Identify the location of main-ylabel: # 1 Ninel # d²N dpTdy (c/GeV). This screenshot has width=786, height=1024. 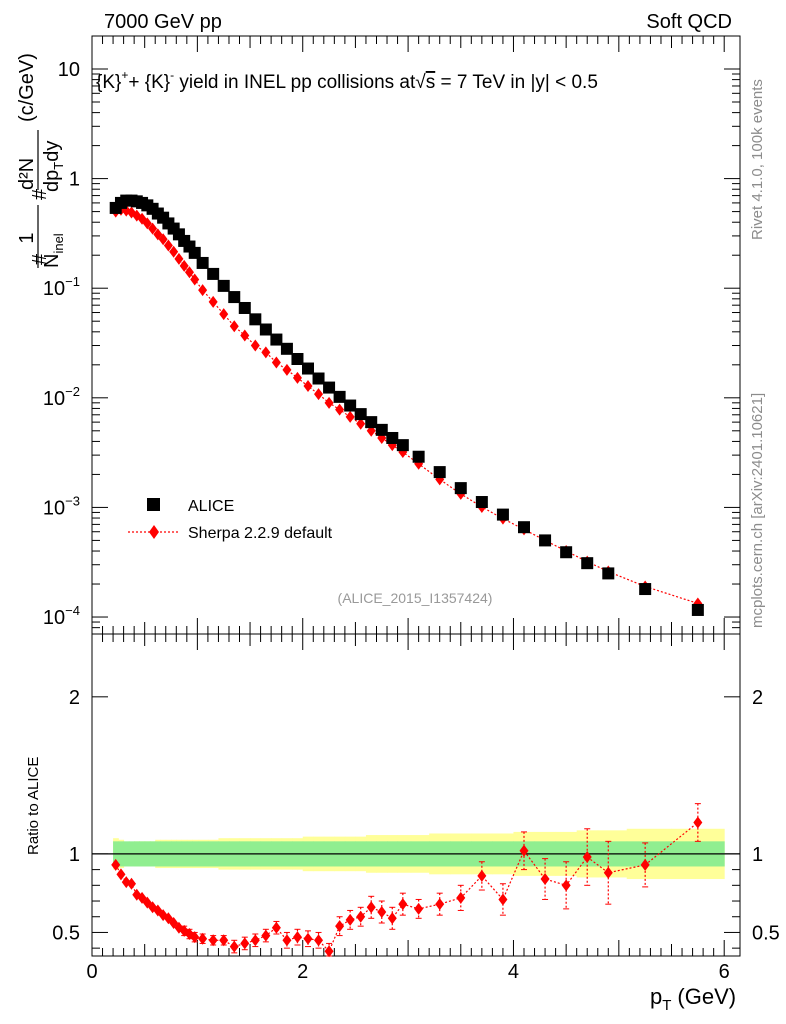
(41, 160).